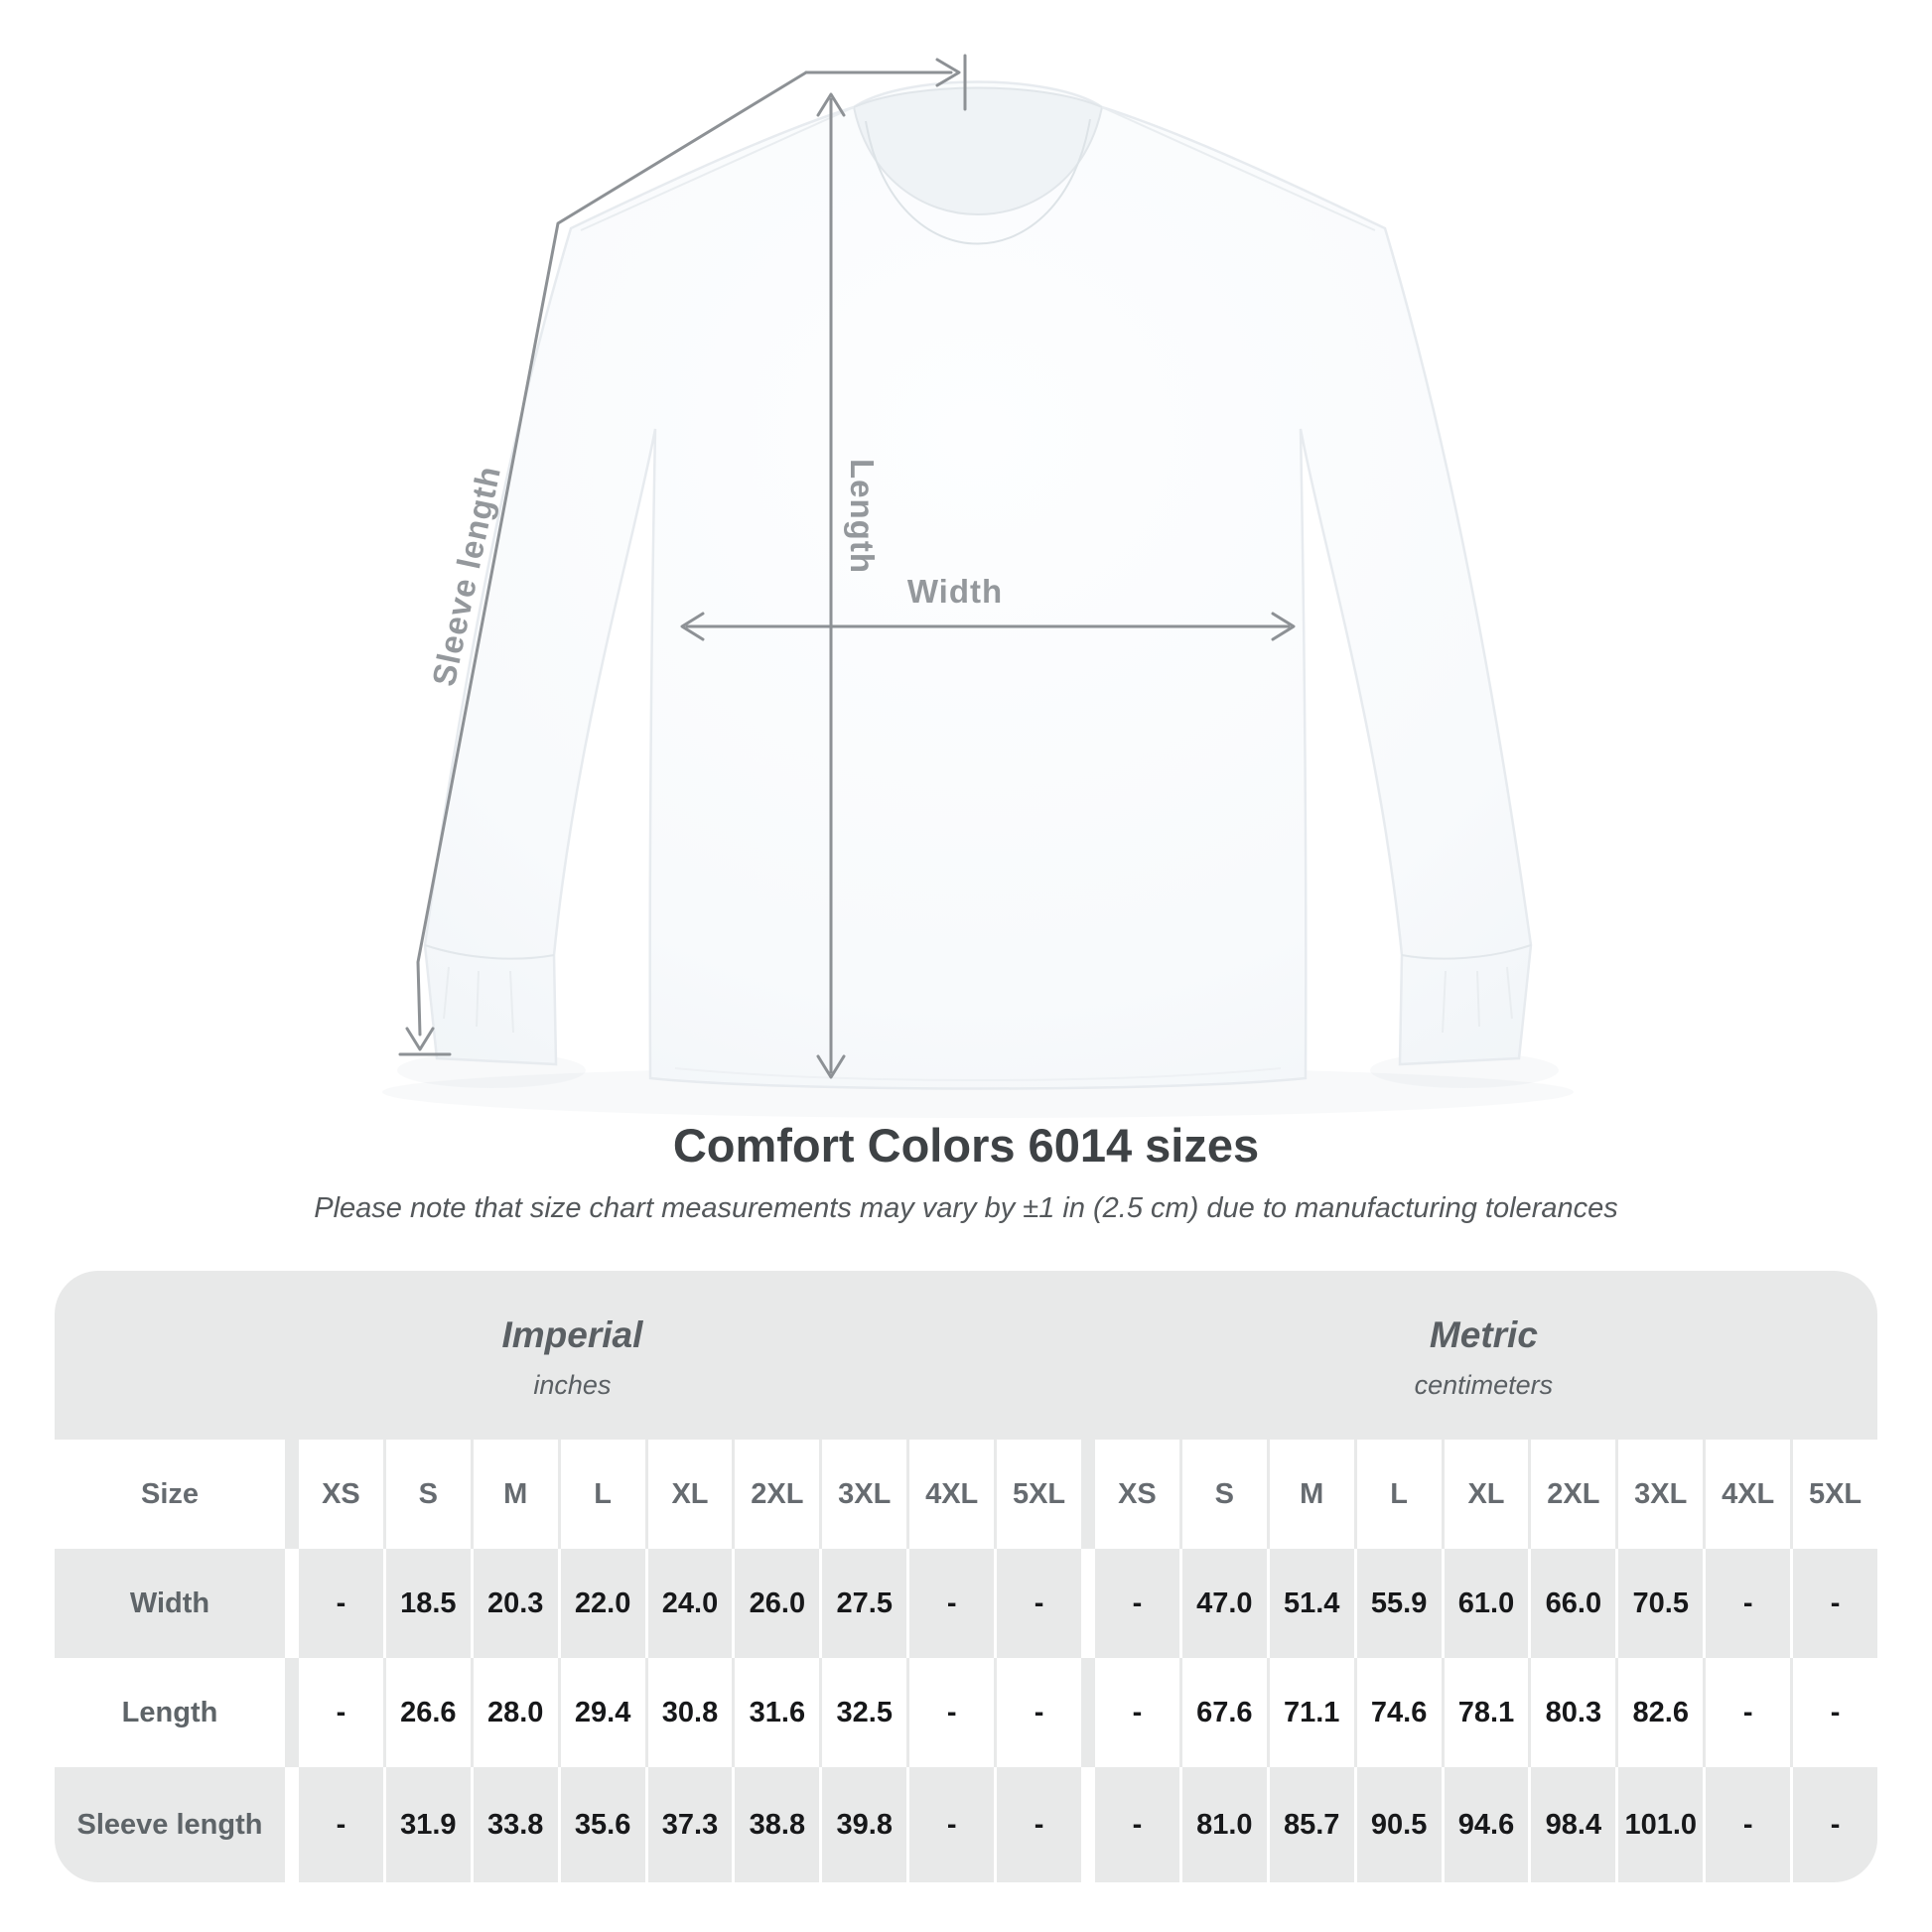  I want to click on metric-unit-label: centimeters, so click(1484, 1385).